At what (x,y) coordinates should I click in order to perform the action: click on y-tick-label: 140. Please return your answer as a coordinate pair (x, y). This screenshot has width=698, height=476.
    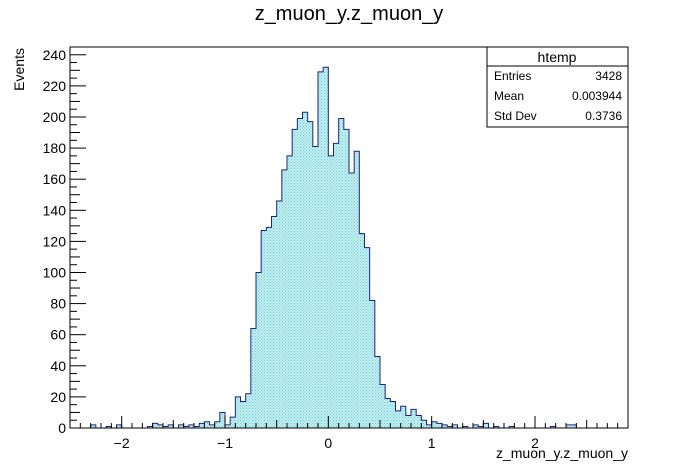
    Looking at the image, I should click on (55, 210).